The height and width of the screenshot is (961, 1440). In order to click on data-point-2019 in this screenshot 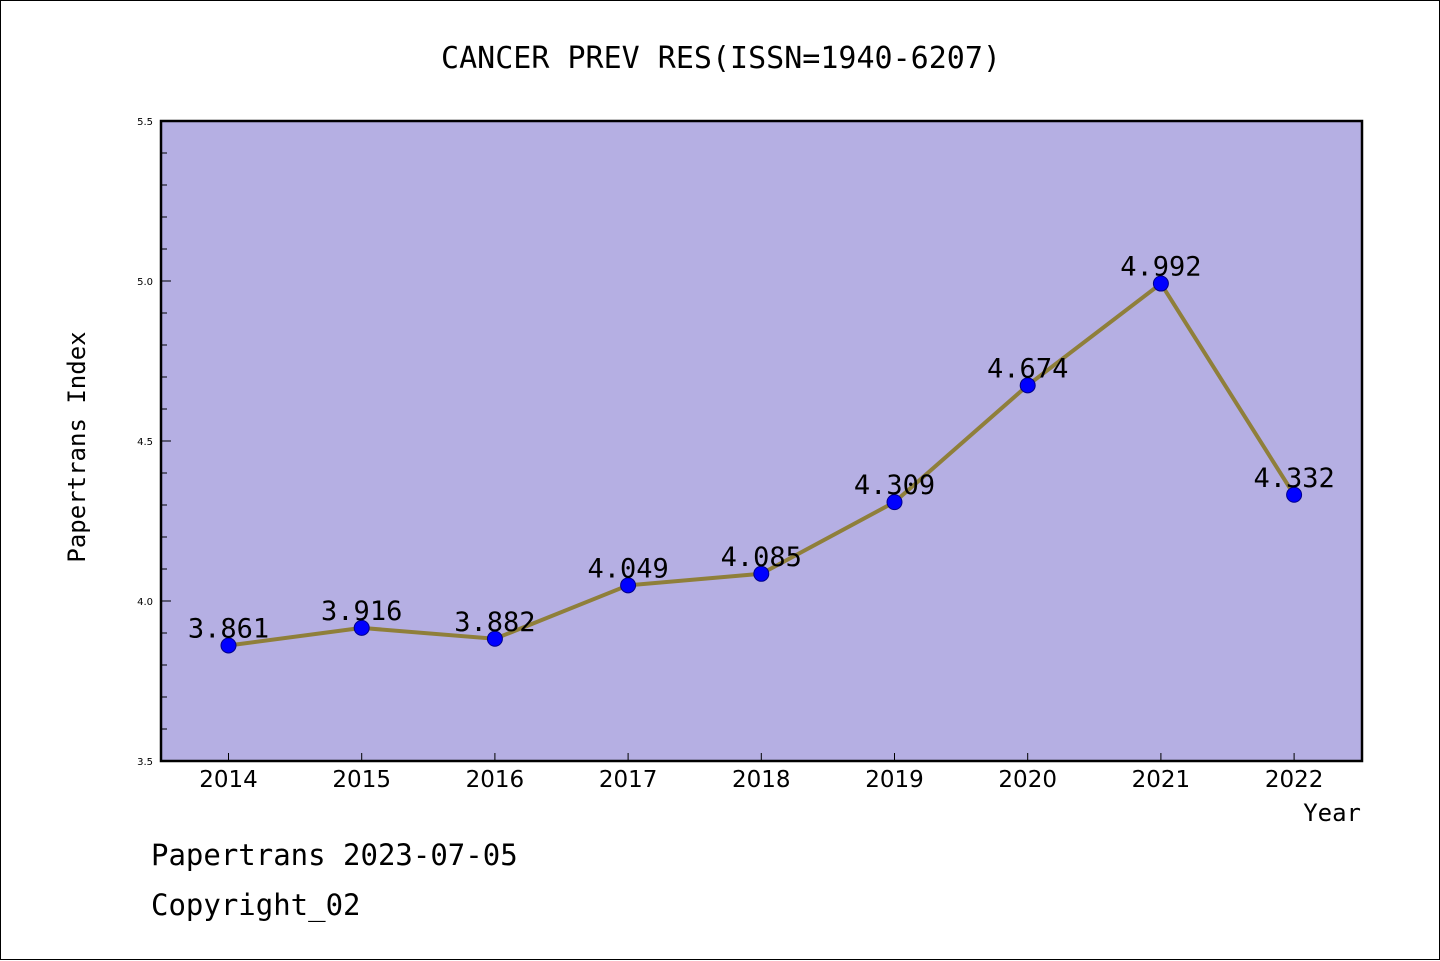, I will do `click(894, 502)`.